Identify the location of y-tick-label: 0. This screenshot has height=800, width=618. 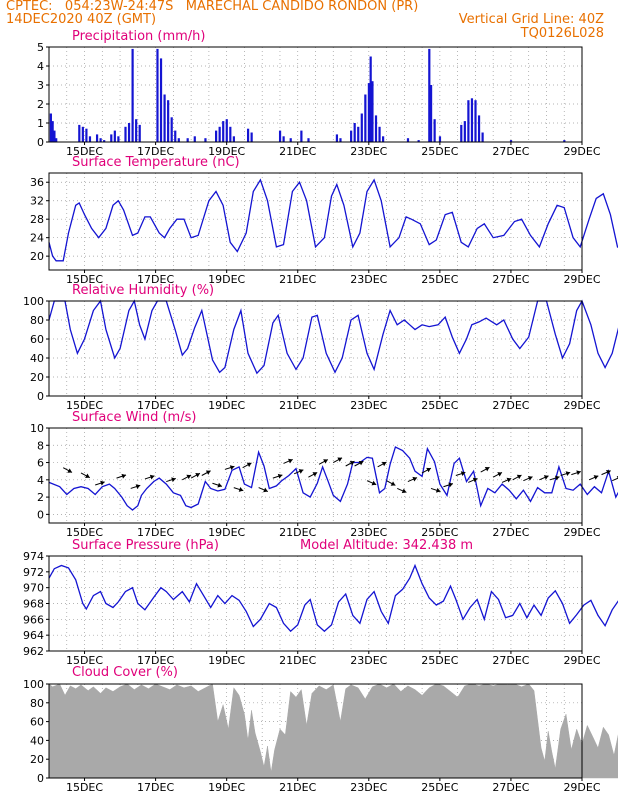
(40, 142).